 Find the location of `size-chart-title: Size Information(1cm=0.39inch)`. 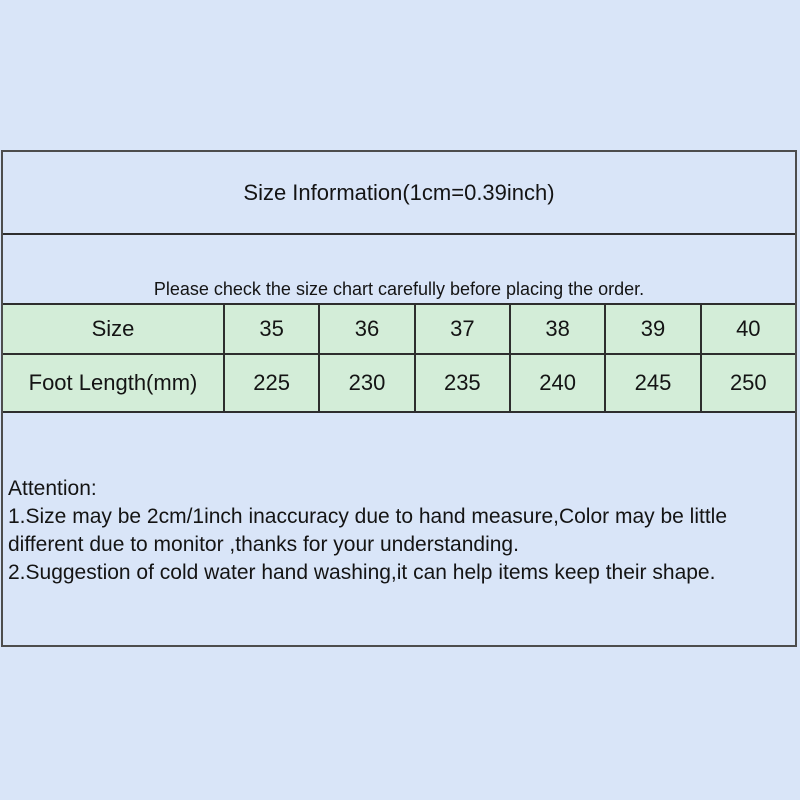

size-chart-title: Size Information(1cm=0.39inch) is located at coordinates (399, 192).